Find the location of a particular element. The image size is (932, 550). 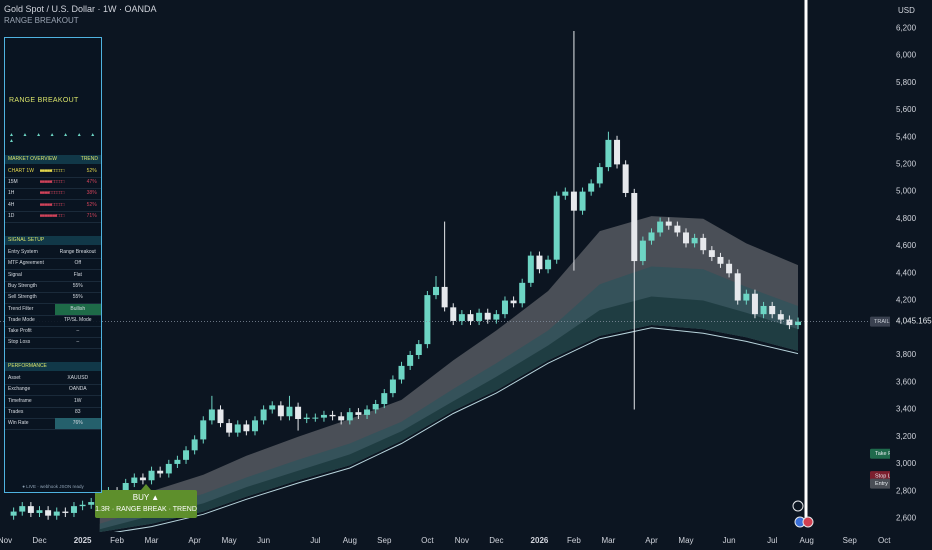

level-tag is located at coordinates (880, 483).